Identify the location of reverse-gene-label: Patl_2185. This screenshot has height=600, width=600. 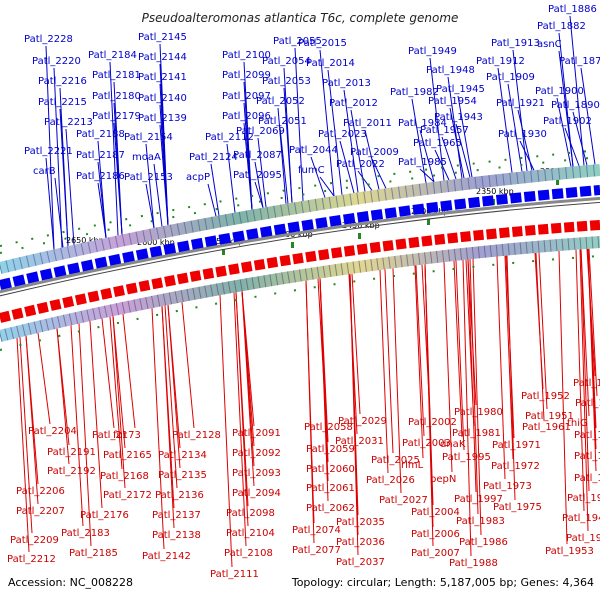
(93, 553).